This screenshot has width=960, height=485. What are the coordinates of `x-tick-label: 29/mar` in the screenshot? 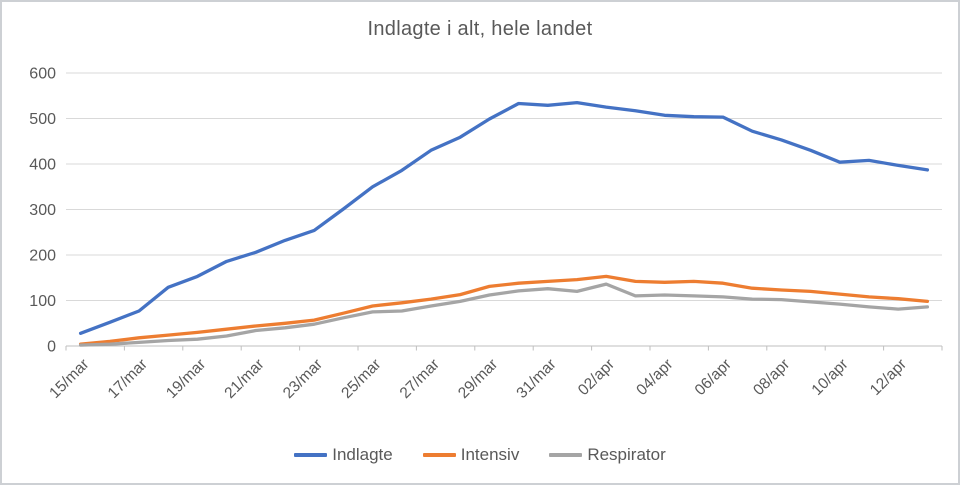 It's located at (478, 379).